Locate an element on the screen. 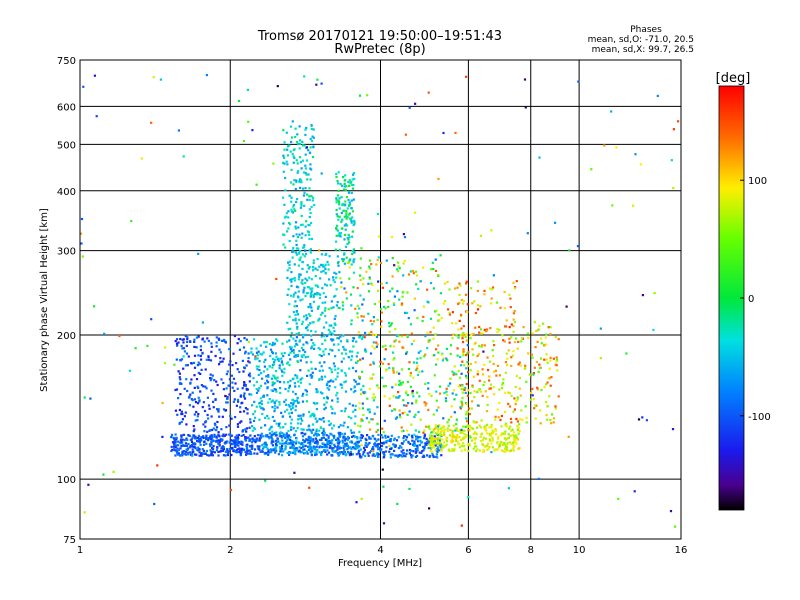 This screenshot has width=800, height=600. stats-heading: Phases is located at coordinates (646, 30).